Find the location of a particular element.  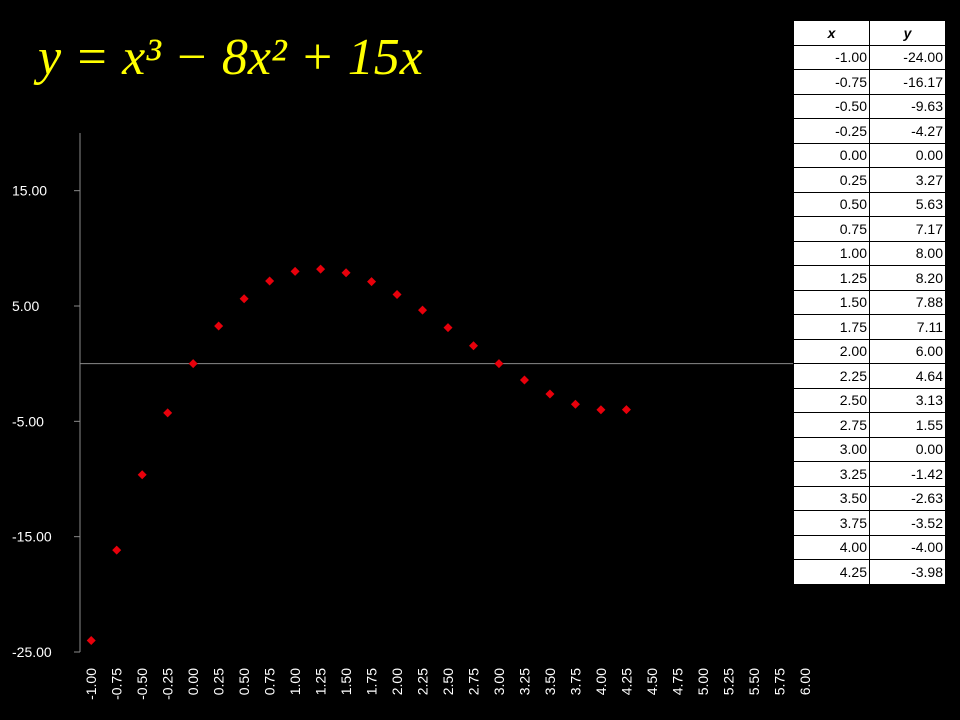

x-tick-label: 5.25 is located at coordinates (728, 681).